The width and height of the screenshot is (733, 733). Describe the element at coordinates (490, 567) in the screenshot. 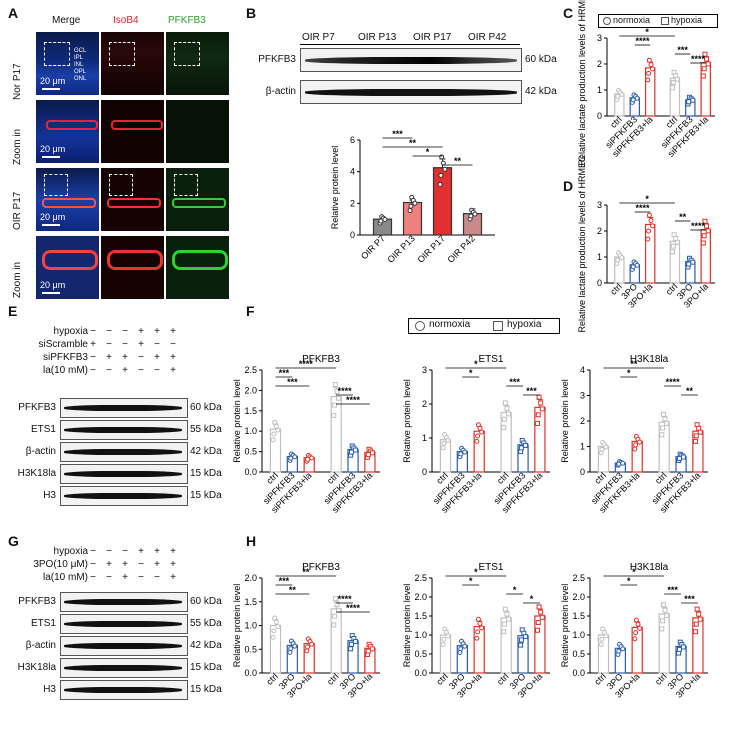

I see `chart-title: ETS1` at that location.